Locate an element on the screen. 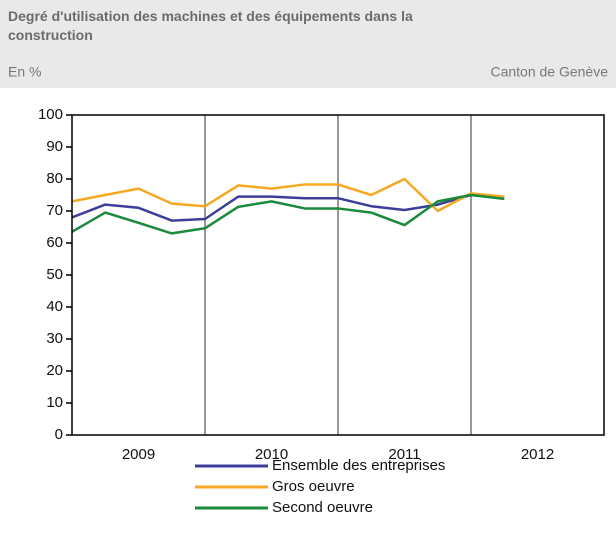 Image resolution: width=616 pixels, height=537 pixels. y-tick-label: 0 is located at coordinates (59, 434).